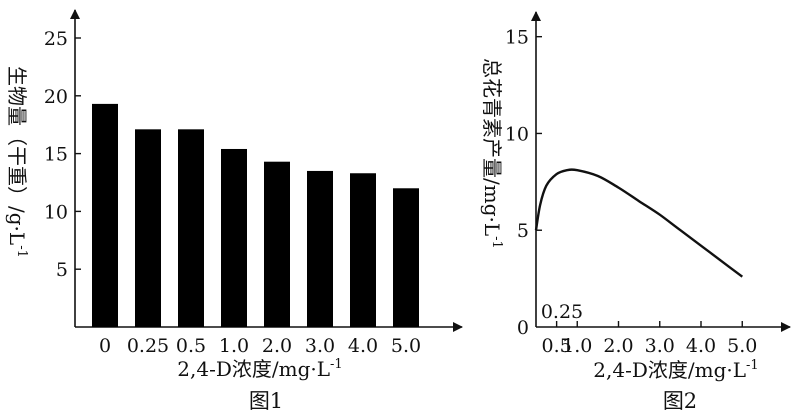 The image size is (797, 418). What do you see at coordinates (639, 223) in the screenshot?
I see `chart-2-series-line` at bounding box center [639, 223].